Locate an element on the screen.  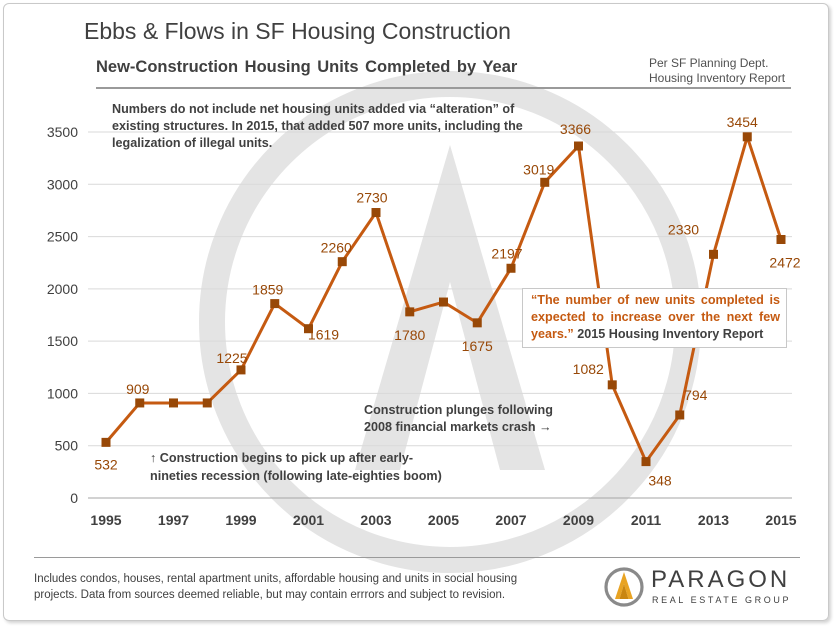
source-line-2: Housing Inventory Report is located at coordinates (717, 78).